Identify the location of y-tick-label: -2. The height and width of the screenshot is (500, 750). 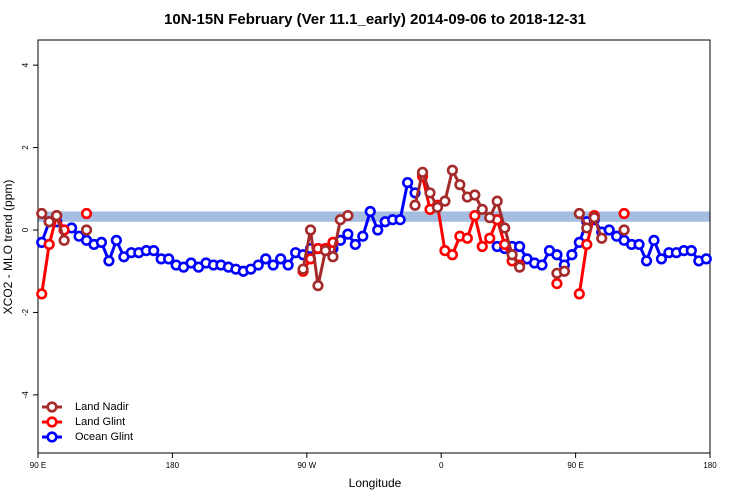
(25, 312).